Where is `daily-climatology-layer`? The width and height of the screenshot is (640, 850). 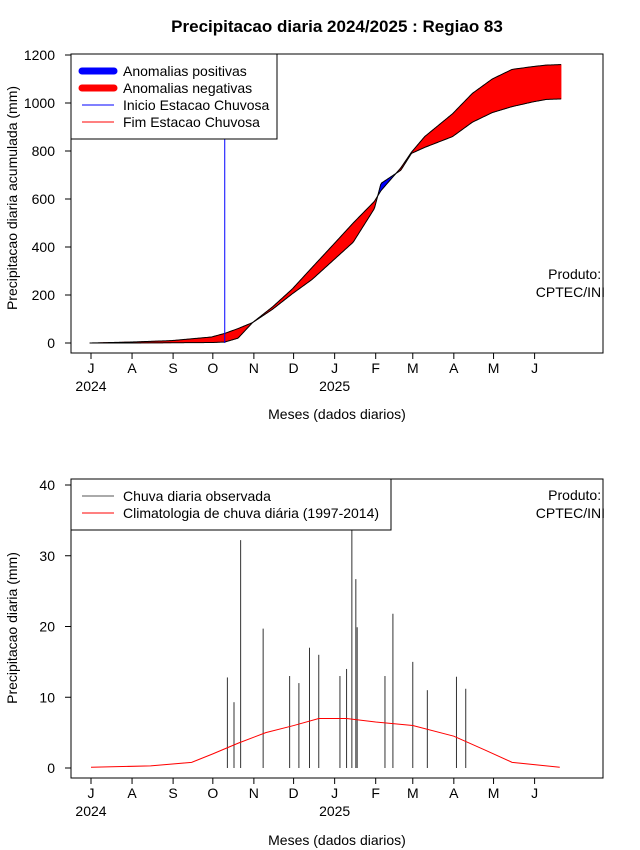 daily-climatology-layer is located at coordinates (325, 742).